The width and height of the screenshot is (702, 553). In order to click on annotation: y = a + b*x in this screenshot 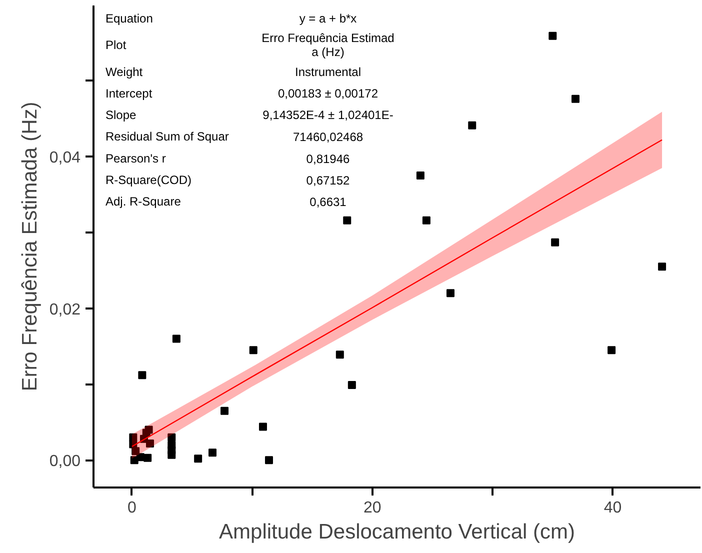, I will do `click(328, 18)`.